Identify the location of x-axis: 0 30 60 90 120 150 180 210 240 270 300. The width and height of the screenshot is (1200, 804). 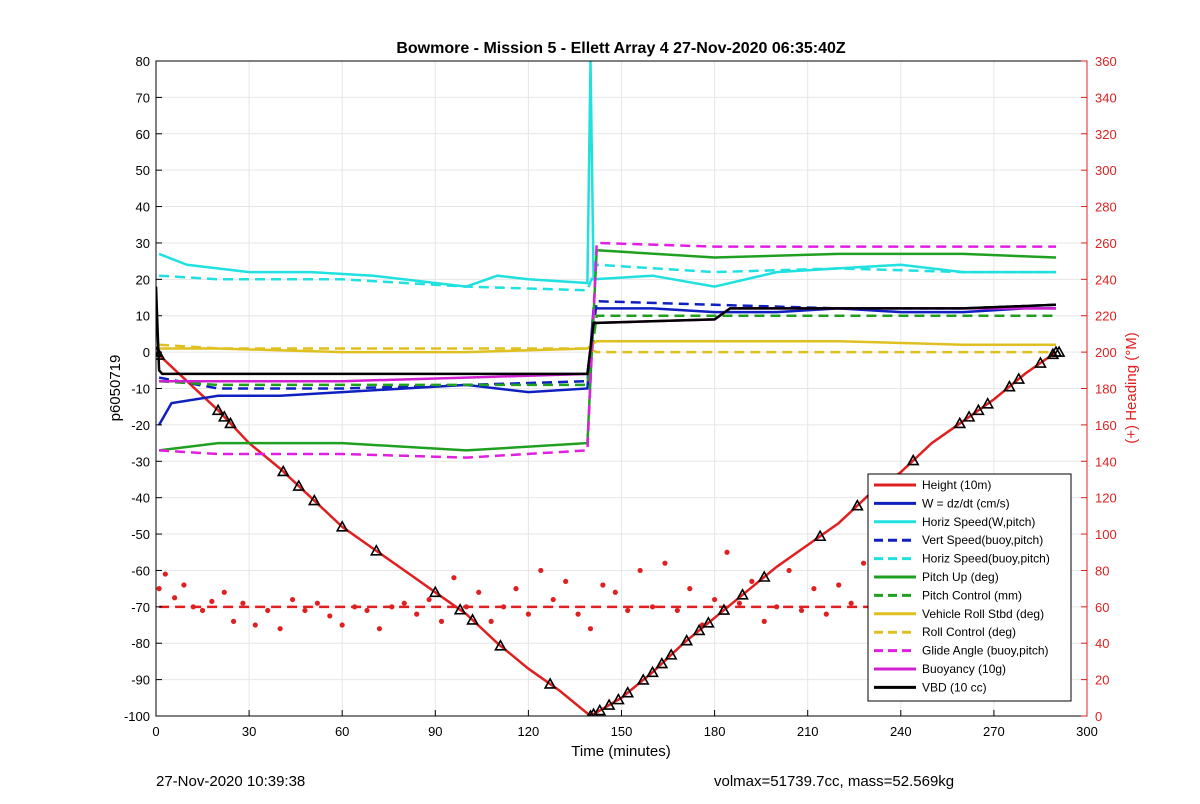
(625, 724).